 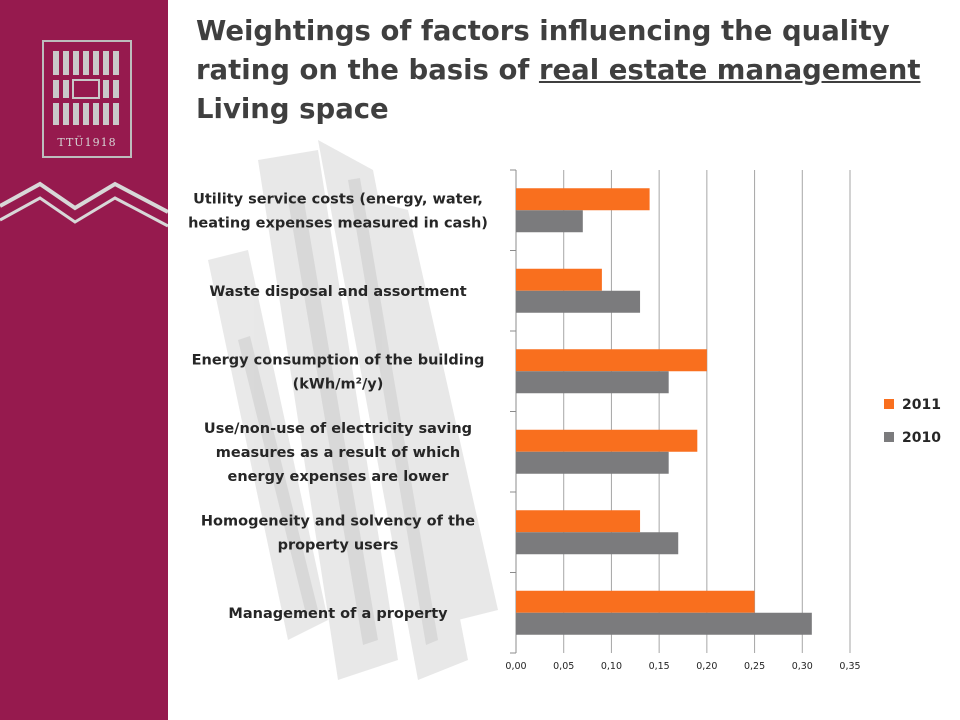 What do you see at coordinates (338, 223) in the screenshot?
I see `category-label: heating expenses measured in cash)` at bounding box center [338, 223].